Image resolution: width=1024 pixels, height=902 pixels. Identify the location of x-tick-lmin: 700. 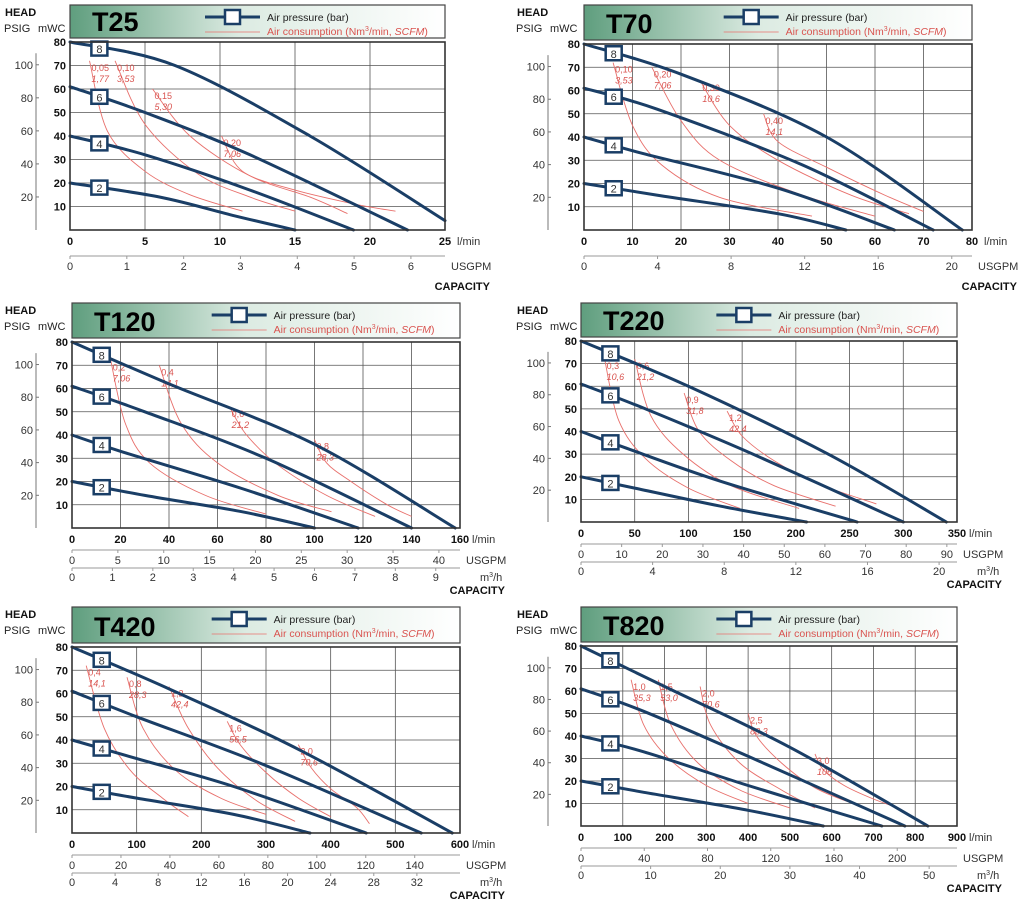
(873, 838).